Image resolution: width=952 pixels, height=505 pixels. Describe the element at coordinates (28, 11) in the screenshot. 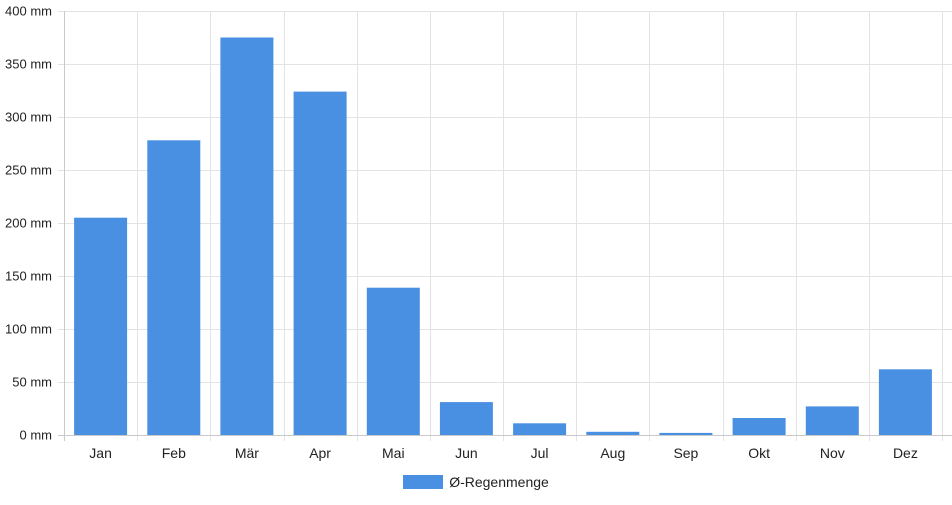

I see `y-tick-label: 400 mm` at that location.